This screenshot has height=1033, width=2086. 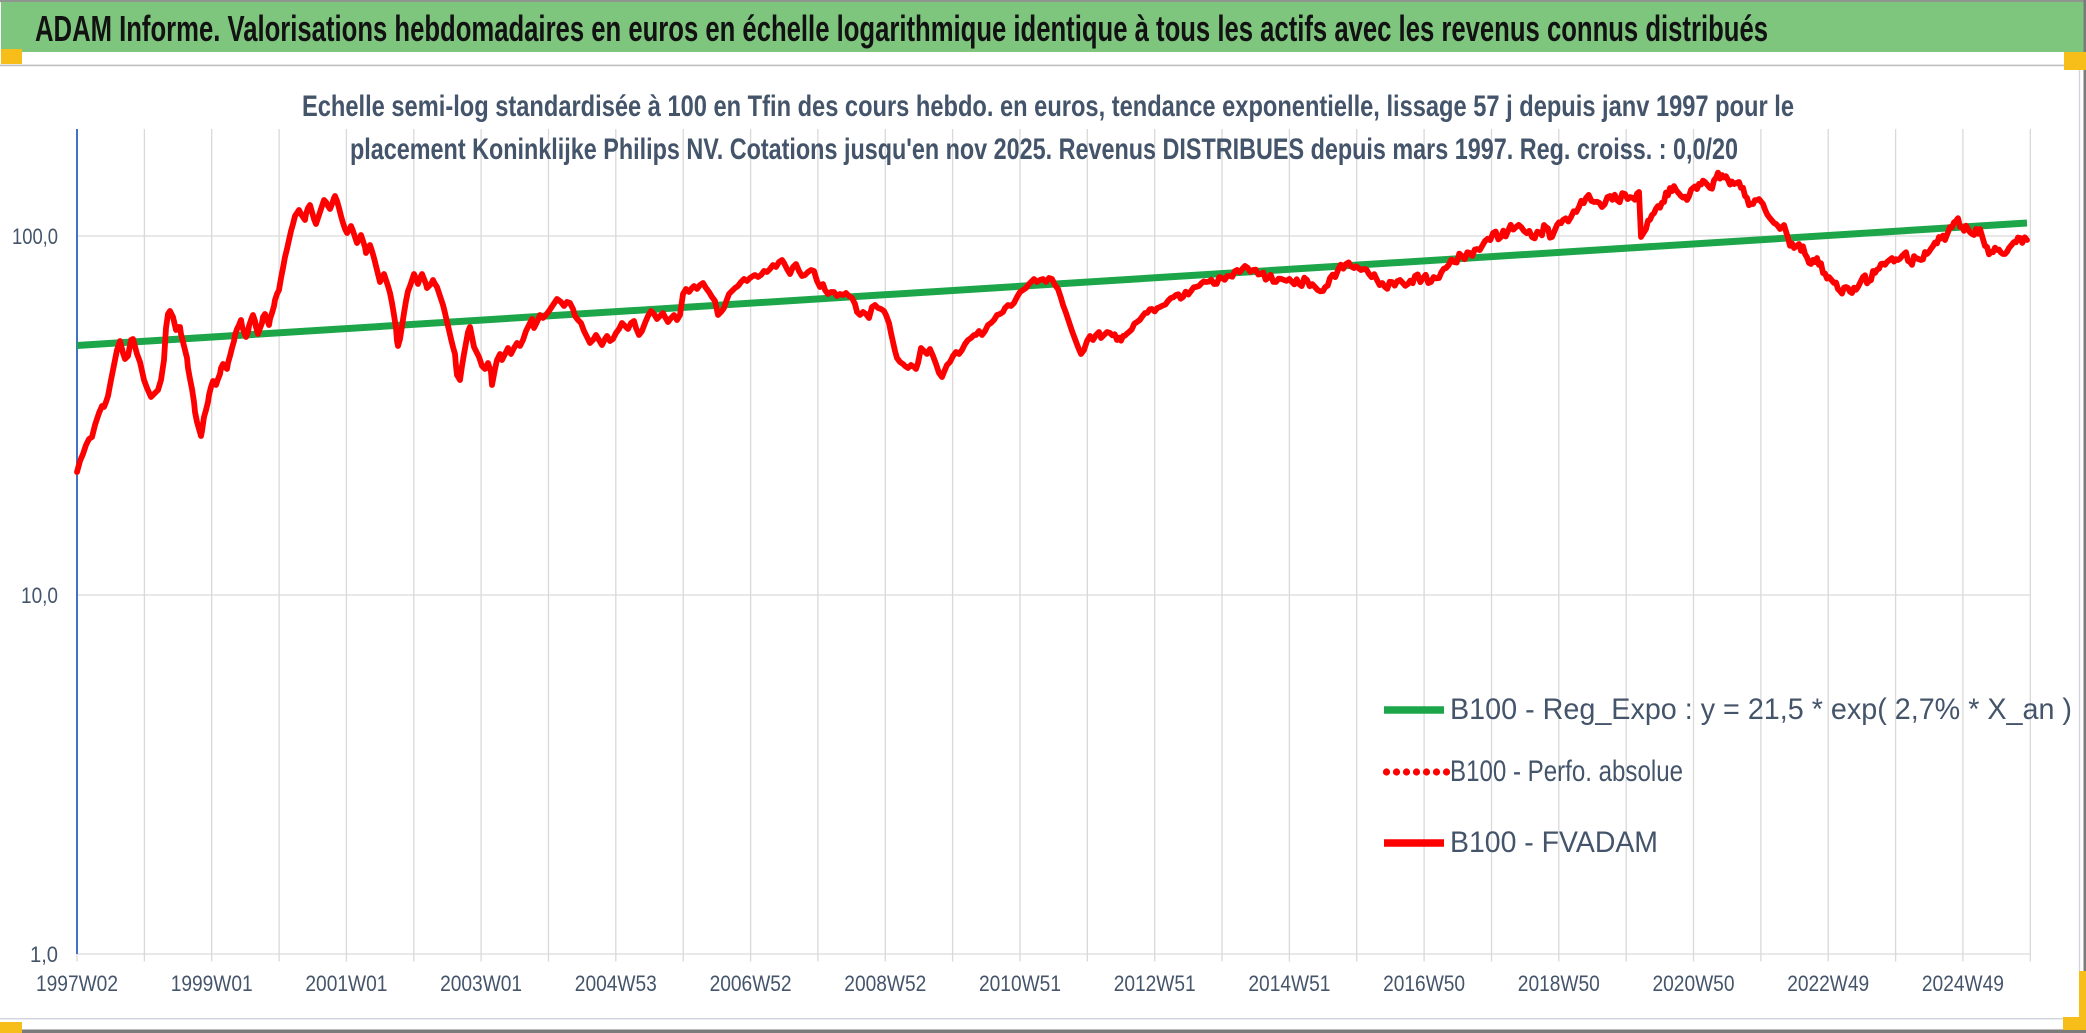 I want to click on svg-text: 1,0, so click(x=44, y=954).